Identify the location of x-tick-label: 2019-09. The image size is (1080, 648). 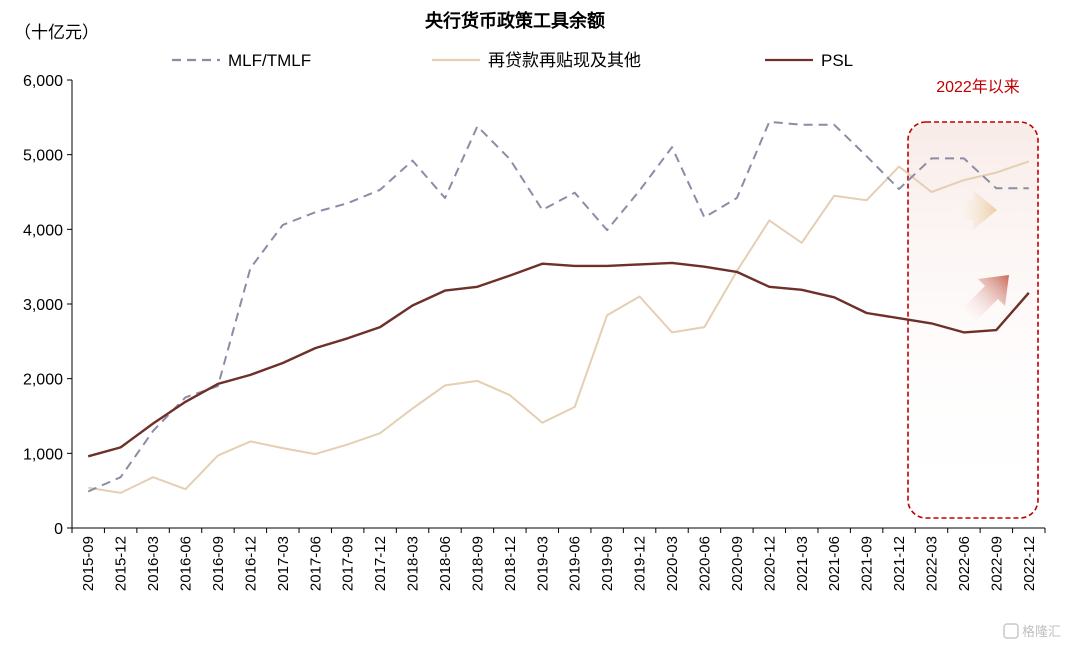
(607, 563).